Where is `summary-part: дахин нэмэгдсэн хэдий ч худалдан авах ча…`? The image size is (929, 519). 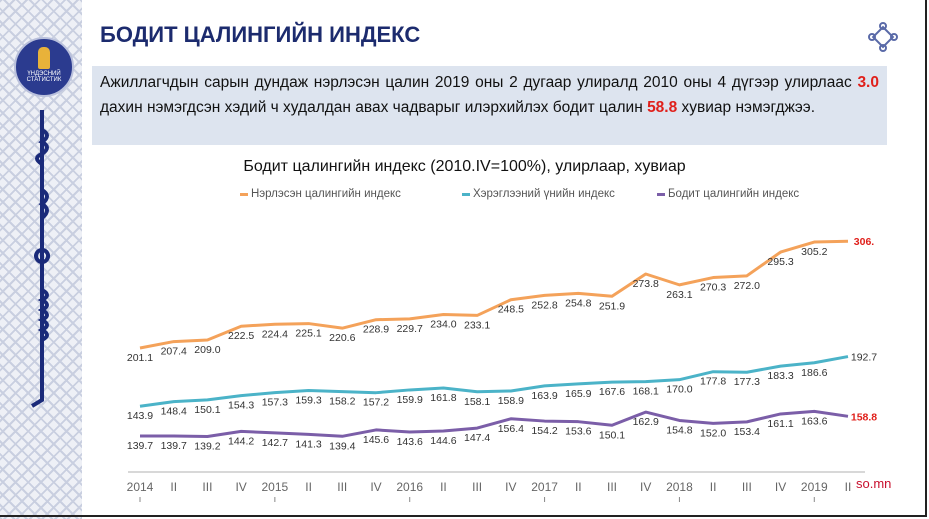 summary-part: дахин нэмэгдсэн хэдий ч худалдан авах ча… is located at coordinates (374, 107).